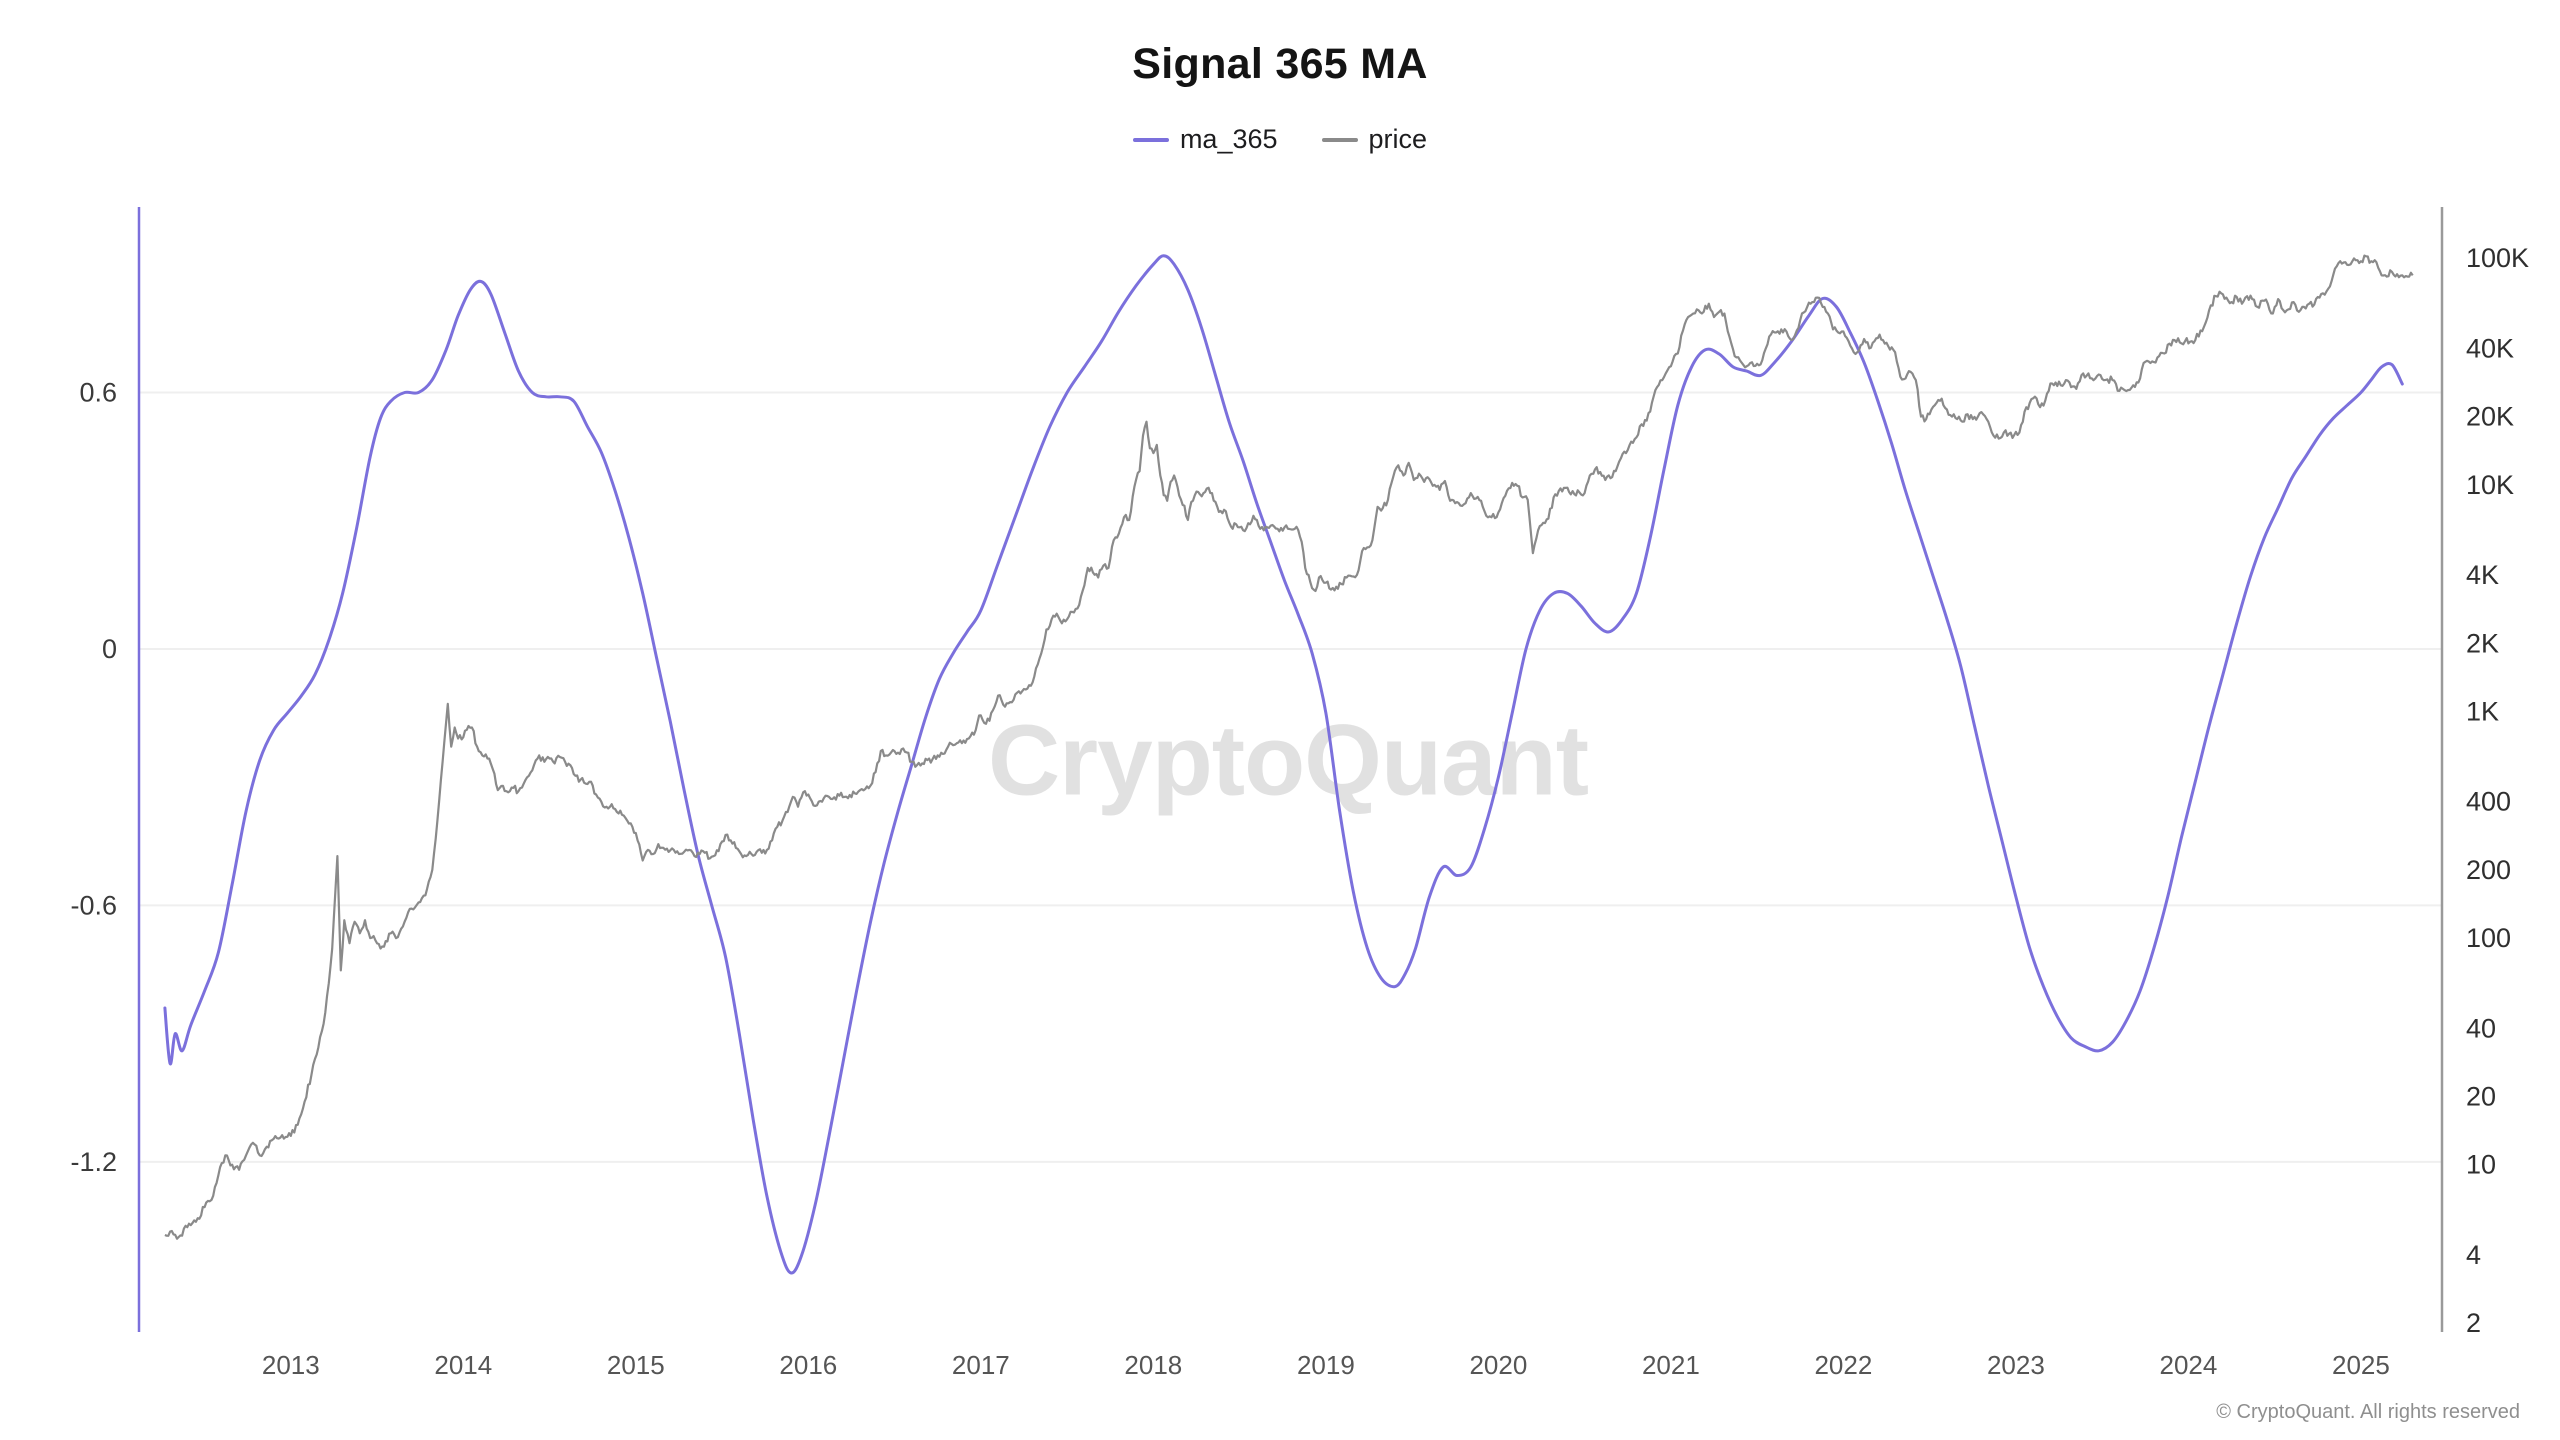 Image resolution: width=2560 pixels, height=1440 pixels. What do you see at coordinates (1498, 1365) in the screenshot?
I see `x-axis-tick-label: 2020` at bounding box center [1498, 1365].